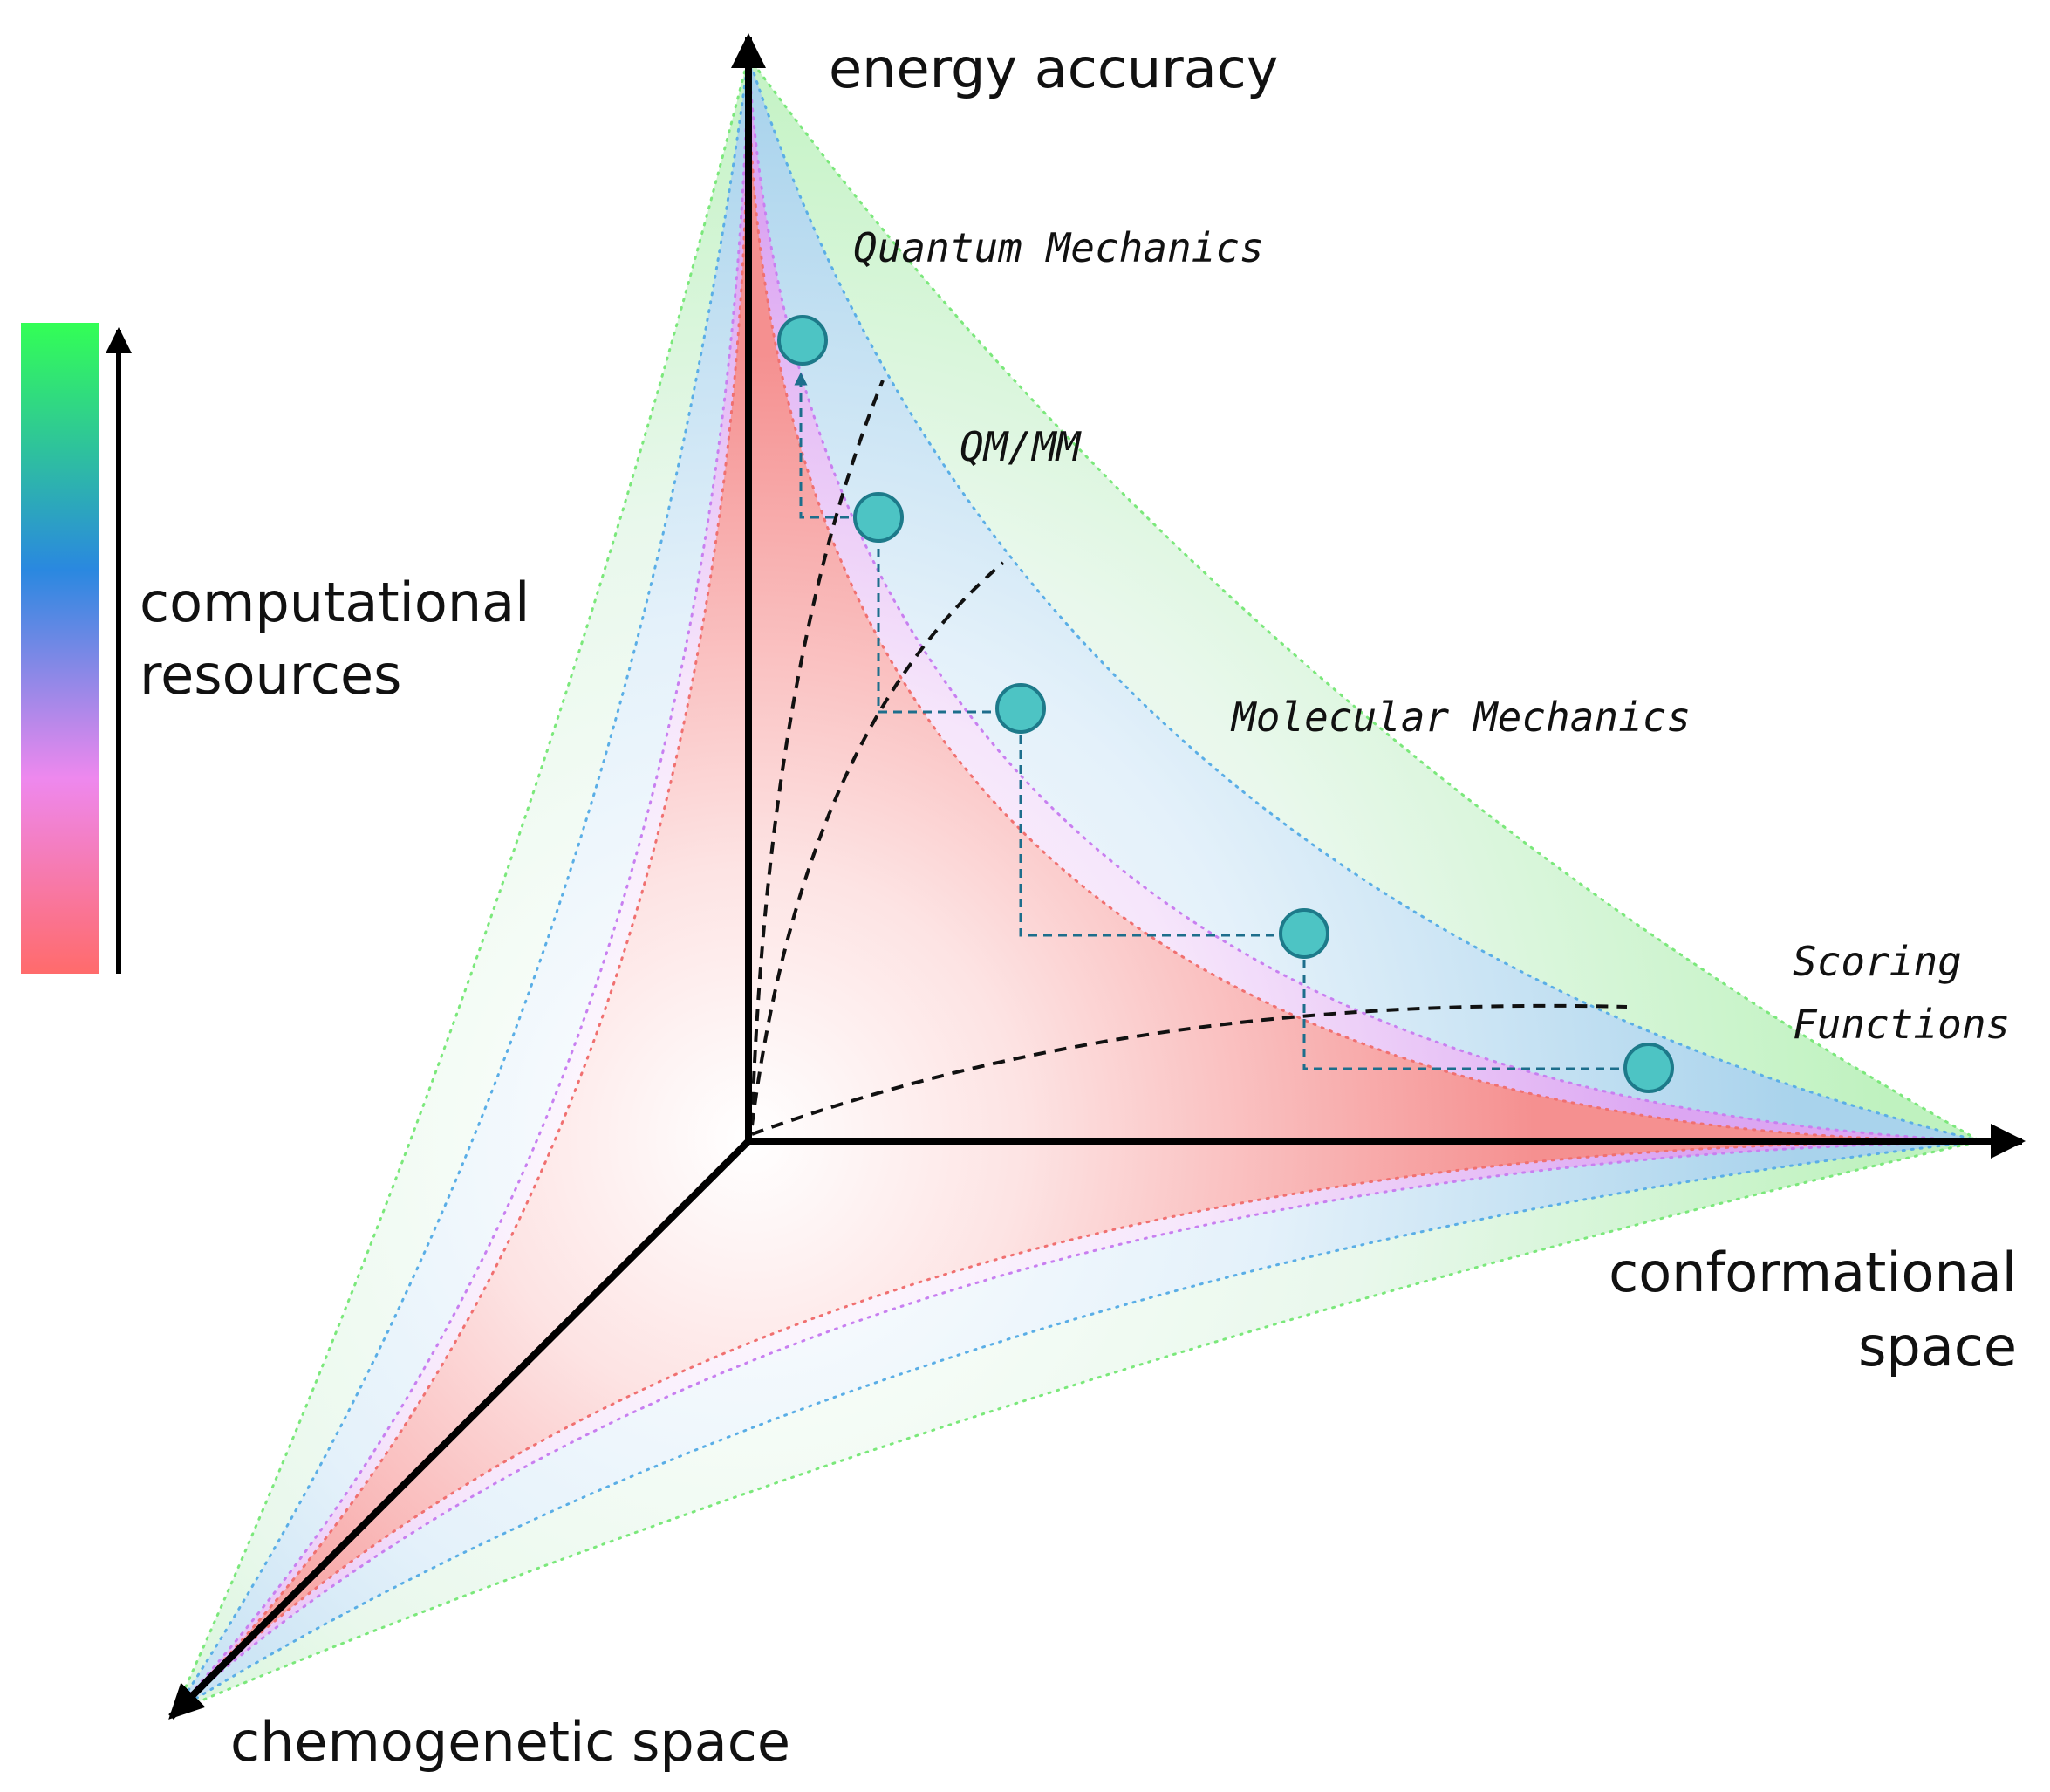  Describe the element at coordinates (1058, 248) in the screenshot. I see `label-quantum-mechanics: Quantum Mechanics` at that location.